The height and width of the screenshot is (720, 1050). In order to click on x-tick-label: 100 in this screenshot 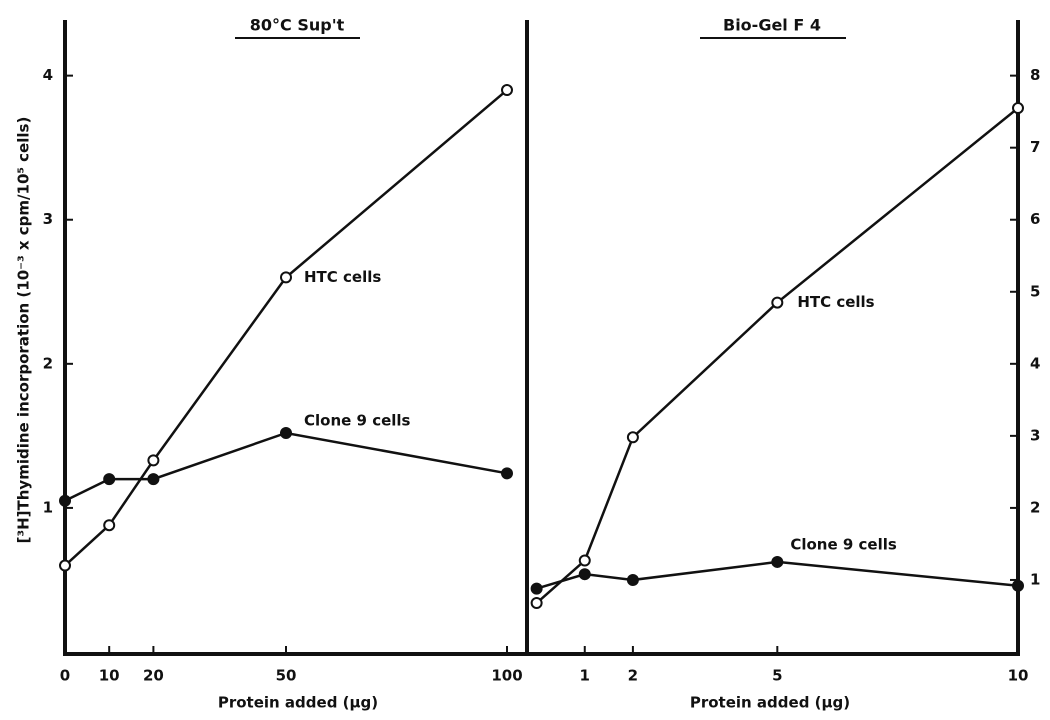, I will do `click(506, 676)`.